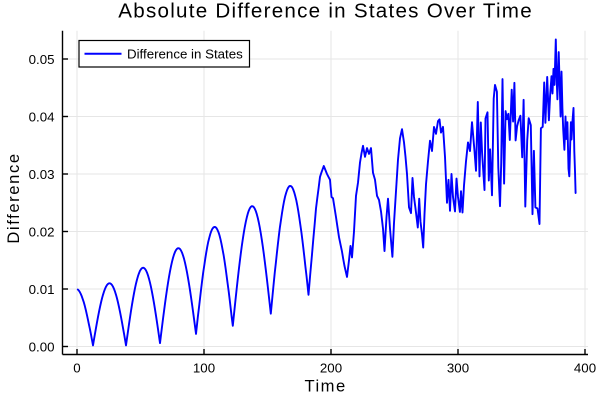  What do you see at coordinates (42, 231) in the screenshot?
I see `svg-text: 0.02` at bounding box center [42, 231].